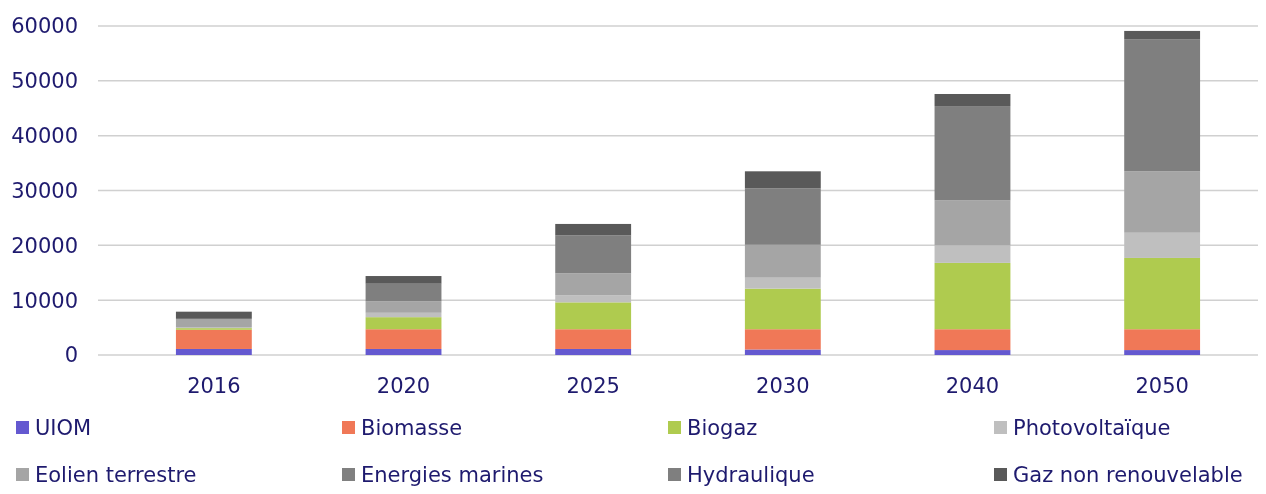 Image resolution: width=1266 pixels, height=494 pixels. I want to click on legend-label: Eolien terrestre, so click(116, 475).